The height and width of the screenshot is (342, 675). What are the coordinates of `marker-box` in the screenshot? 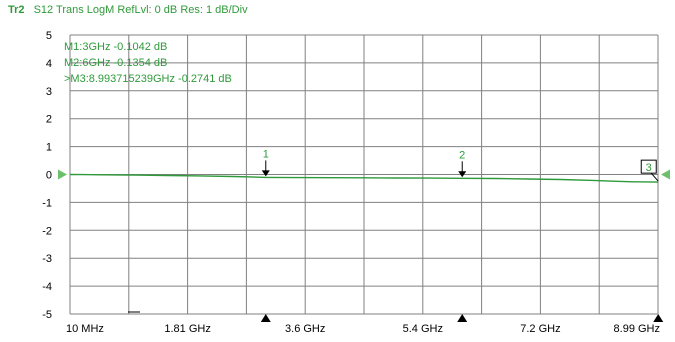 It's located at (648, 166).